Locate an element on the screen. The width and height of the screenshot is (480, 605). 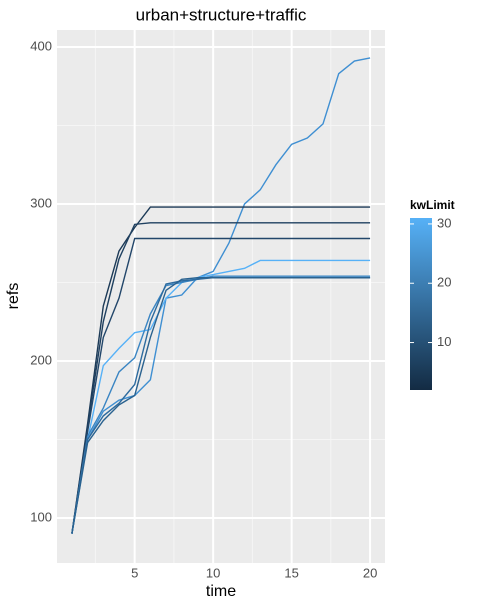
x-axis-title: time is located at coordinates (221, 591).